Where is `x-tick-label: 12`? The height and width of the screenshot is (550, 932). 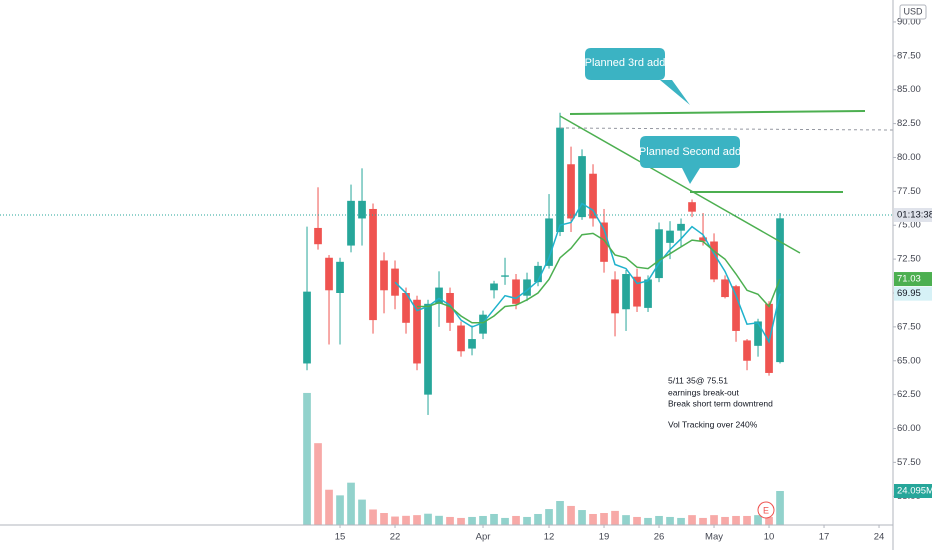 x-tick-label: 12 is located at coordinates (549, 537).